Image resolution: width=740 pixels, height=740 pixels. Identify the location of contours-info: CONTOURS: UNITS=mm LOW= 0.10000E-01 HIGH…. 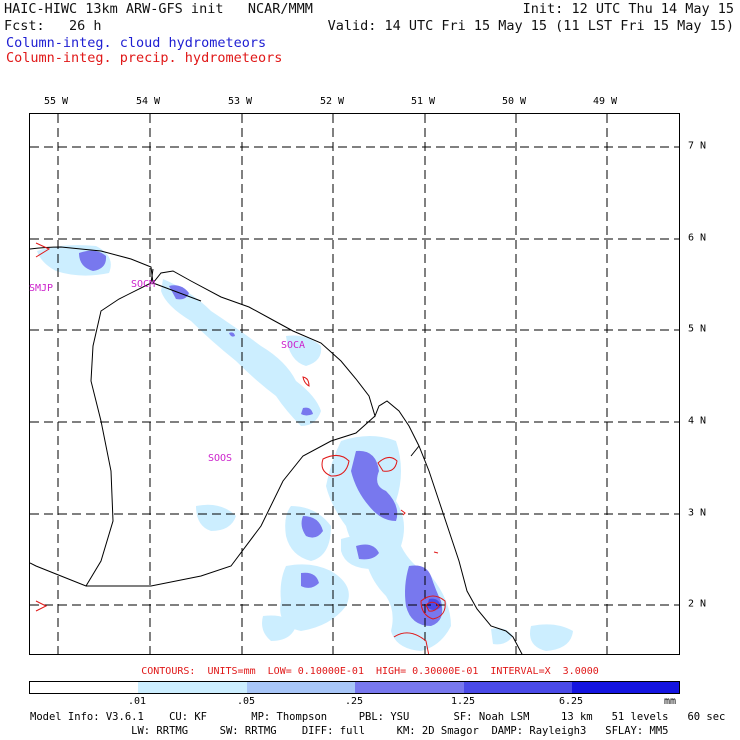
(370, 671).